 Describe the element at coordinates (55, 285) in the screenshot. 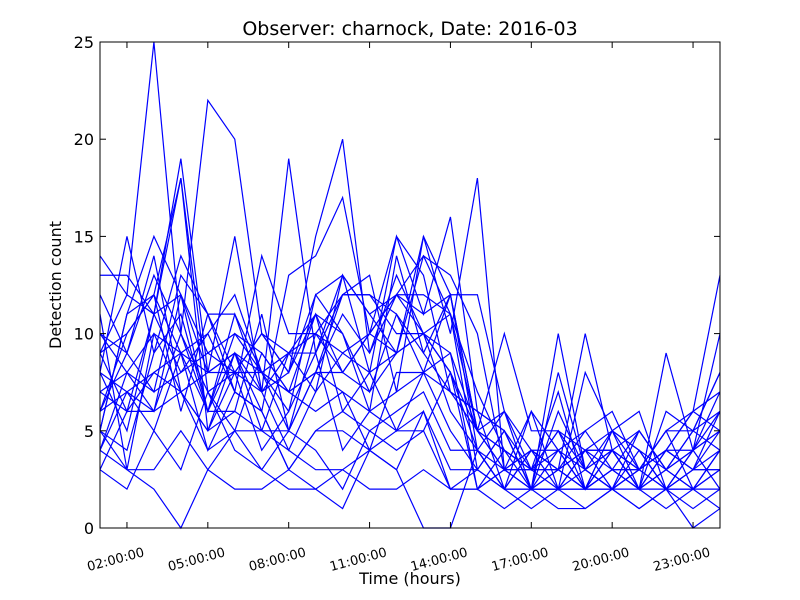

I see `y-axis-label: Detection count` at that location.